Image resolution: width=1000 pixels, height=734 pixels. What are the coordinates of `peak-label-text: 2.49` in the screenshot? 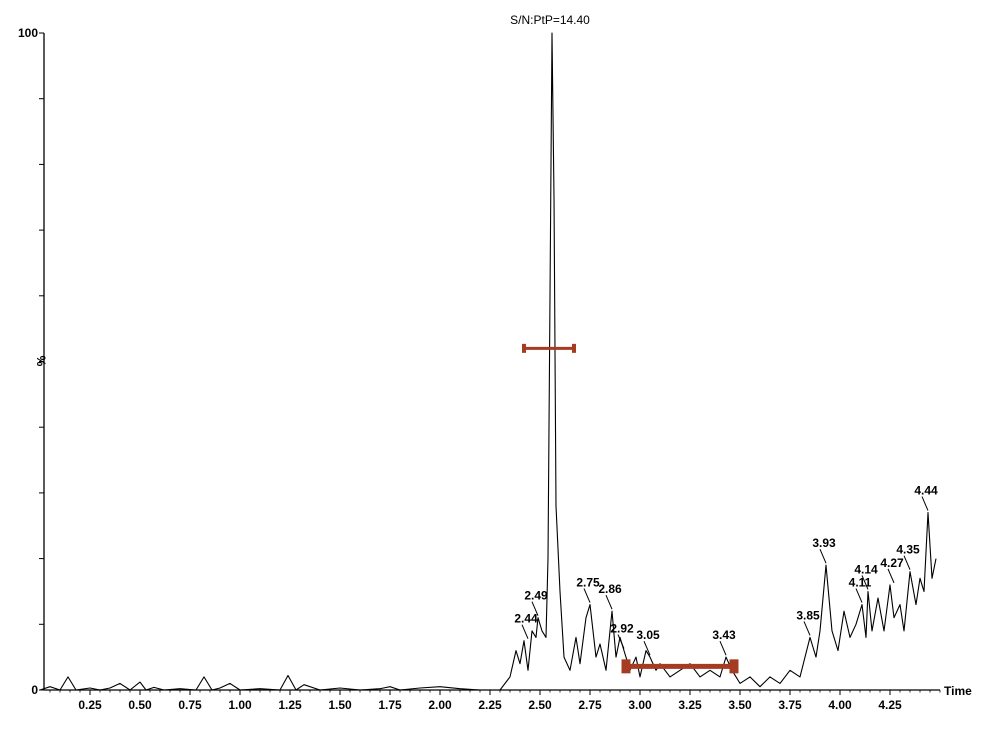 It's located at (536, 596).